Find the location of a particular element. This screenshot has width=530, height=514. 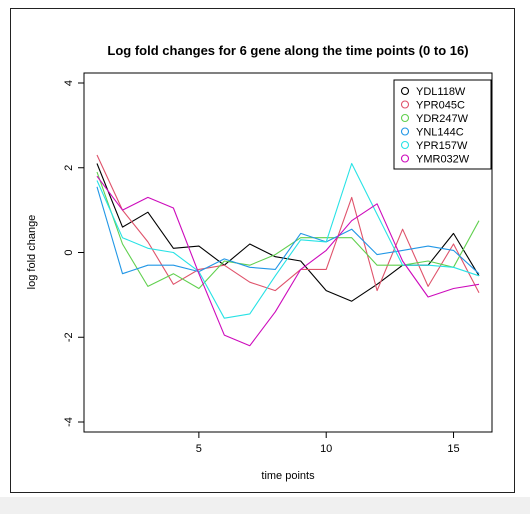

x-tick-label: 10 is located at coordinates (326, 449).